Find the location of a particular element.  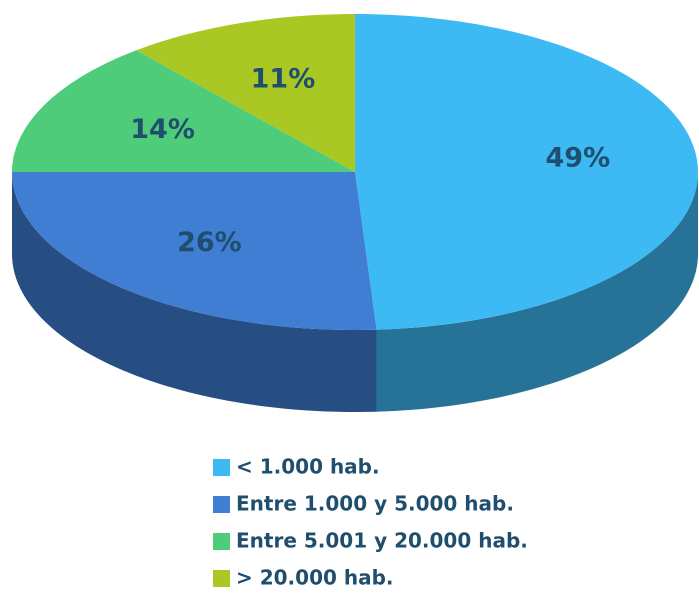

data-label: 49% is located at coordinates (578, 157).